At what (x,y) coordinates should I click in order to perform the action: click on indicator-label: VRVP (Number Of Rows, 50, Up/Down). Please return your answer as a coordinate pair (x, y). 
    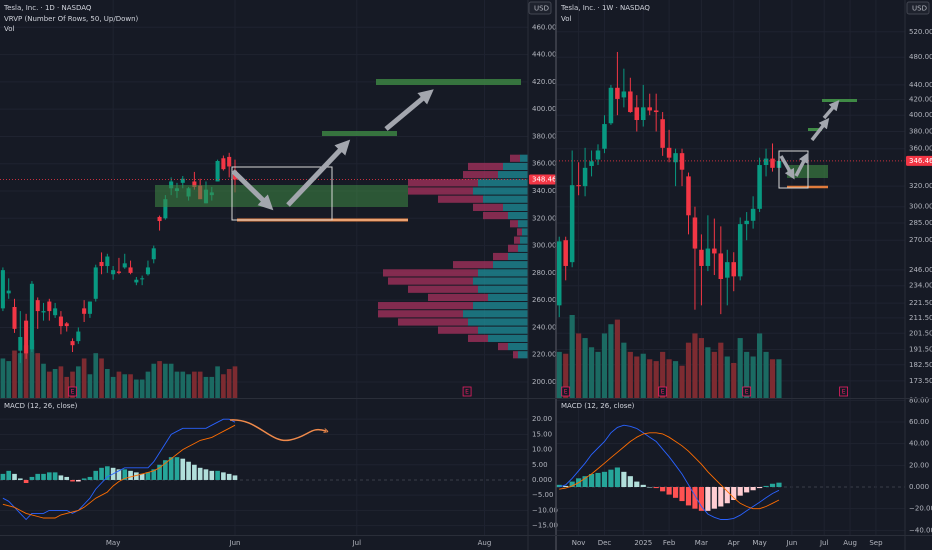
    Looking at the image, I should click on (71, 19).